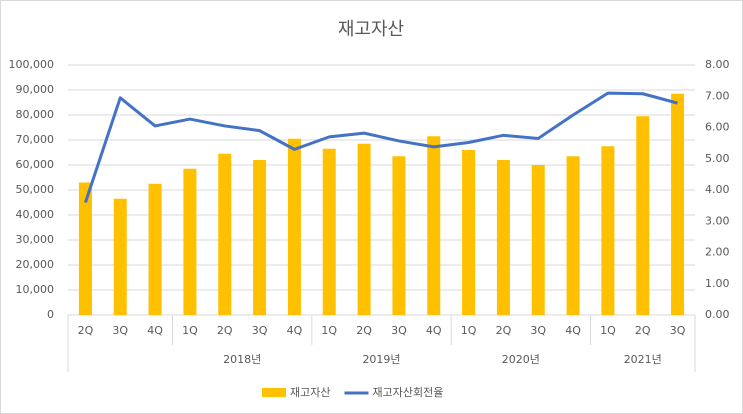 This screenshot has width=743, height=414. I want to click on y2-tick-label: 7.00, so click(717, 95).